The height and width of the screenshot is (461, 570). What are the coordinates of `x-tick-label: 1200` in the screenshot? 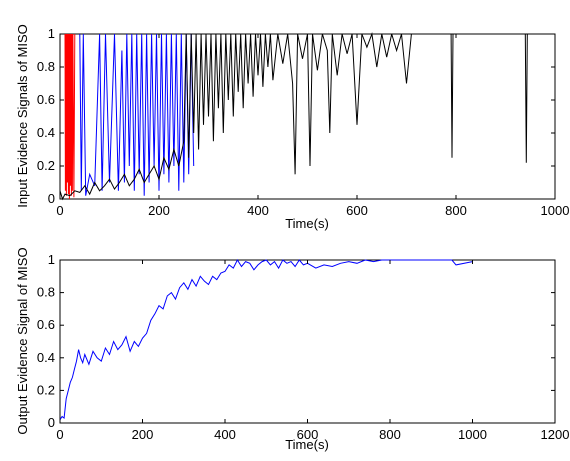 It's located at (555, 434).